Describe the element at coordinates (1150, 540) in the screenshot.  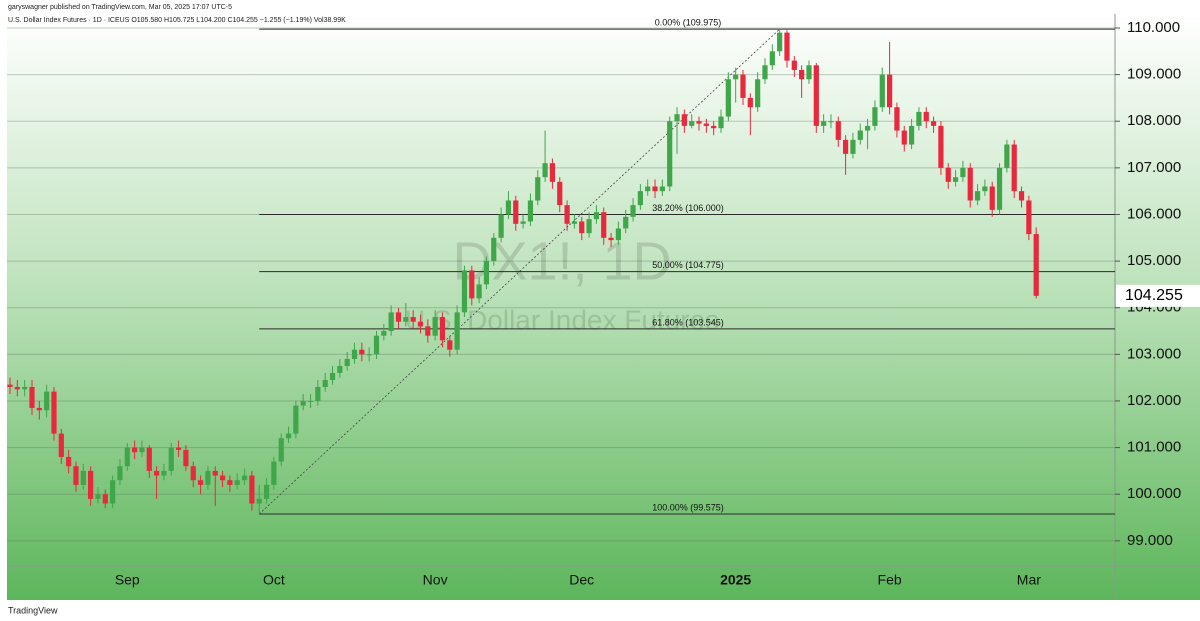
I see `y-tick-label: 99.000` at that location.